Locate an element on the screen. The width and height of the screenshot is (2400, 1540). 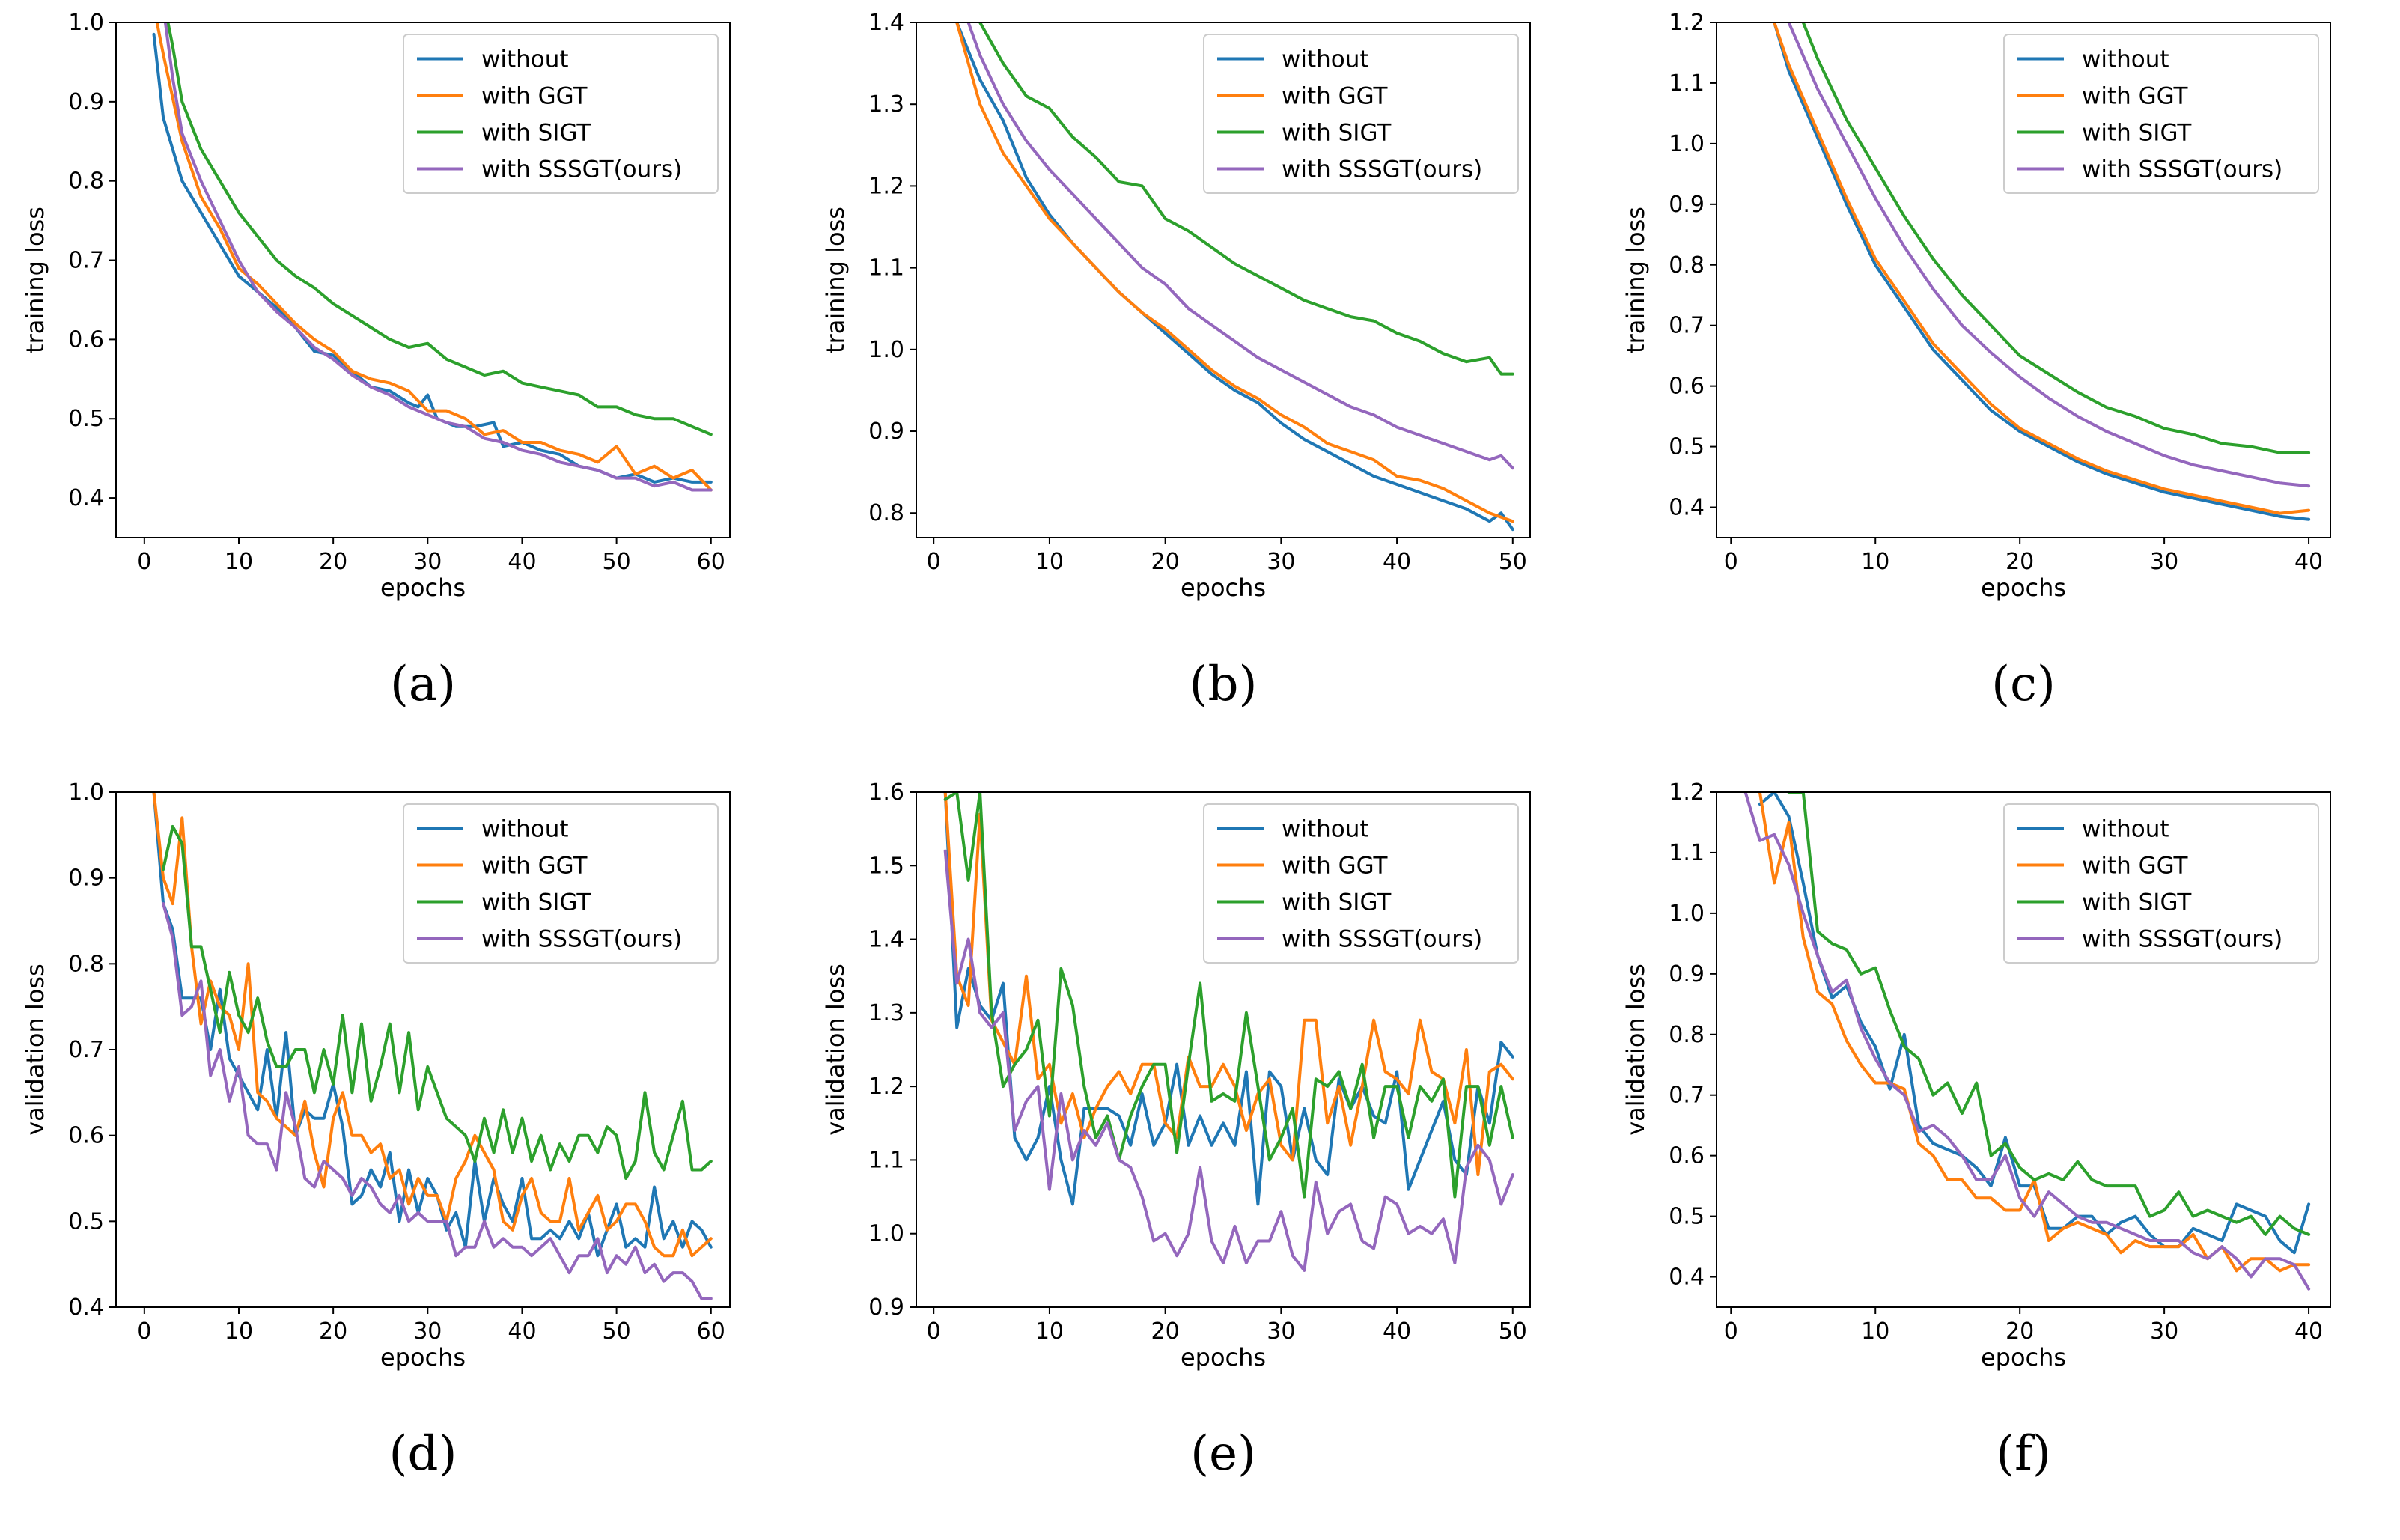
x-tick-label: 60 is located at coordinates (711, 1331).